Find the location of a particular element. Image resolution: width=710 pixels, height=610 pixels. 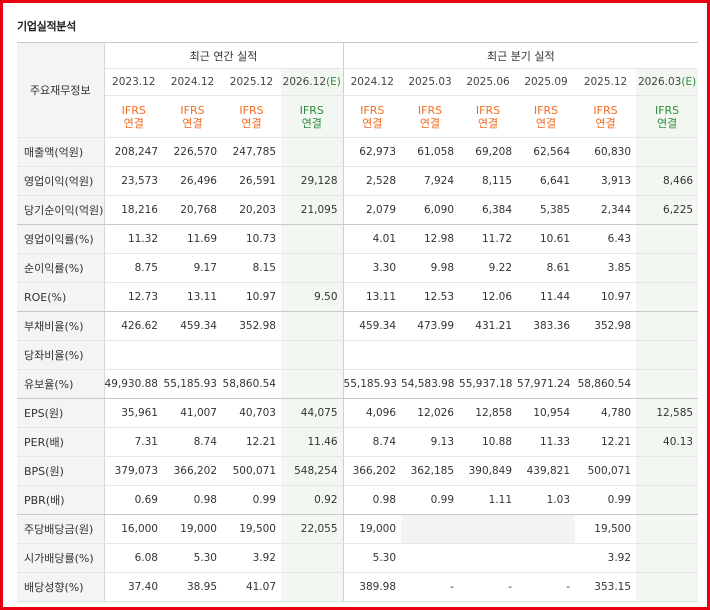

table-cell: 54,583.98 is located at coordinates (430, 384).